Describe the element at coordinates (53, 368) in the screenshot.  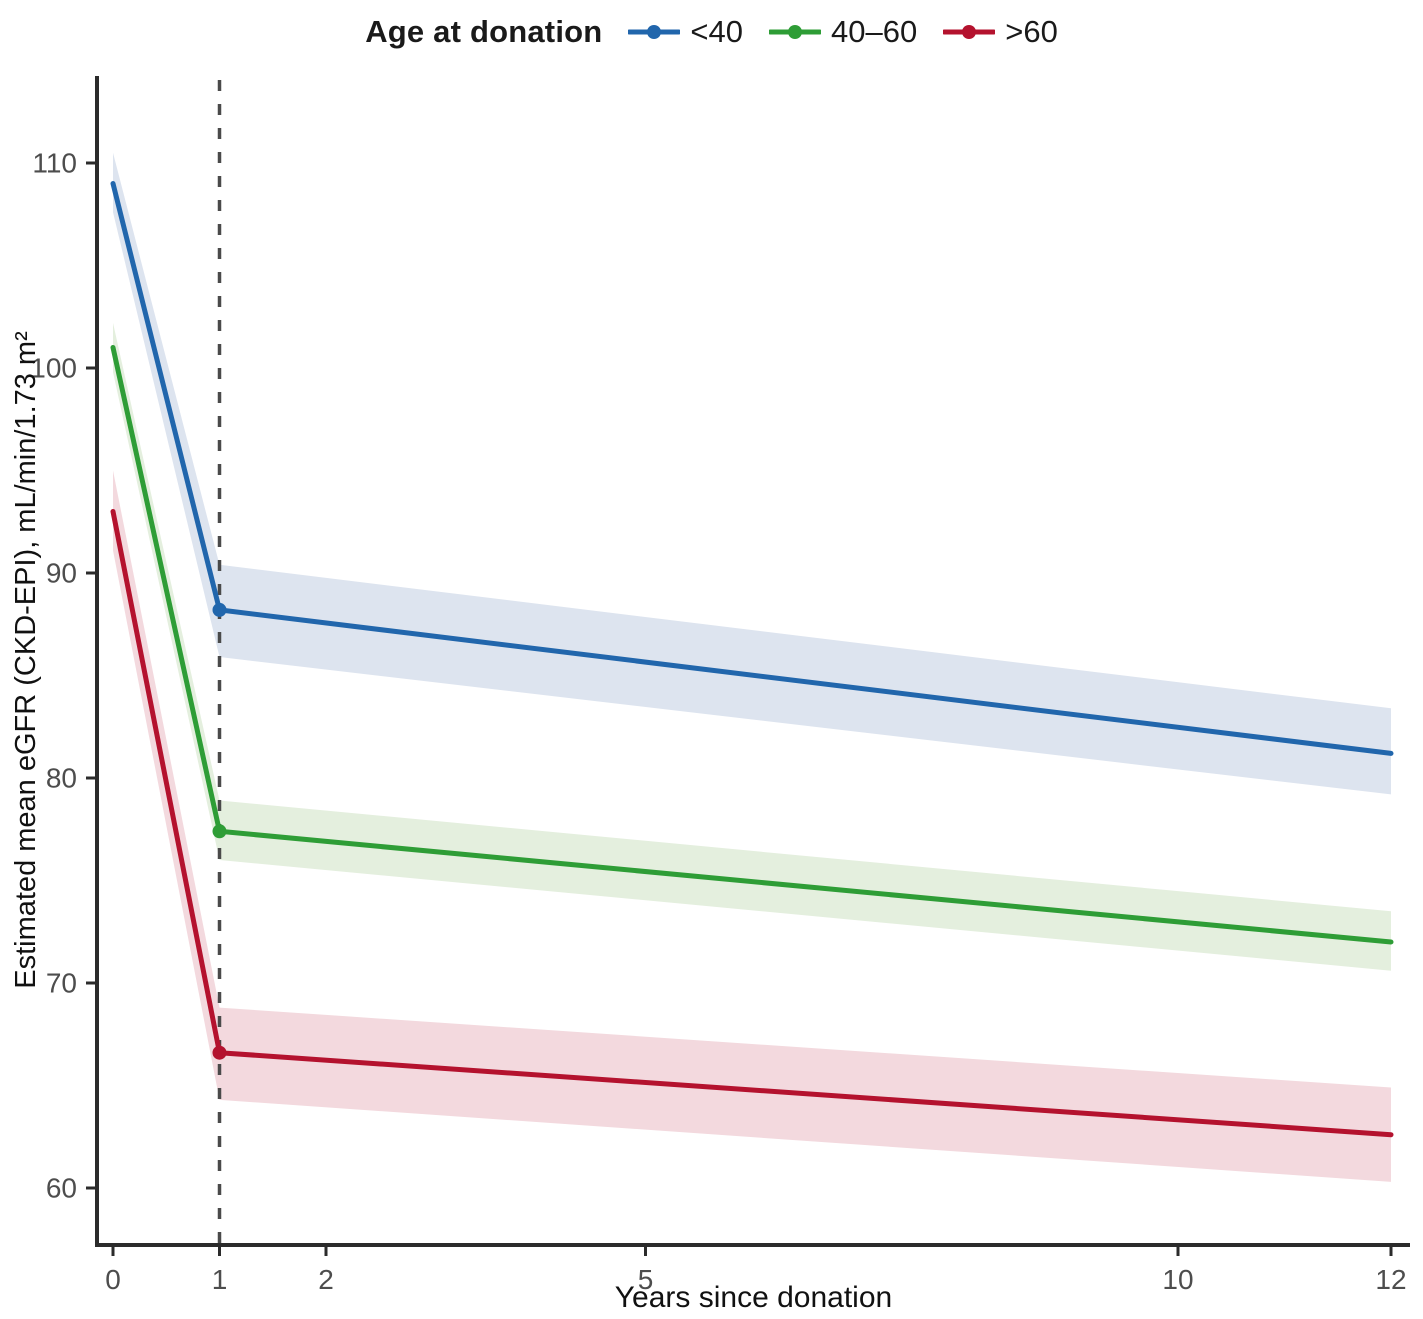
I see `y-tick-label: 100` at that location.